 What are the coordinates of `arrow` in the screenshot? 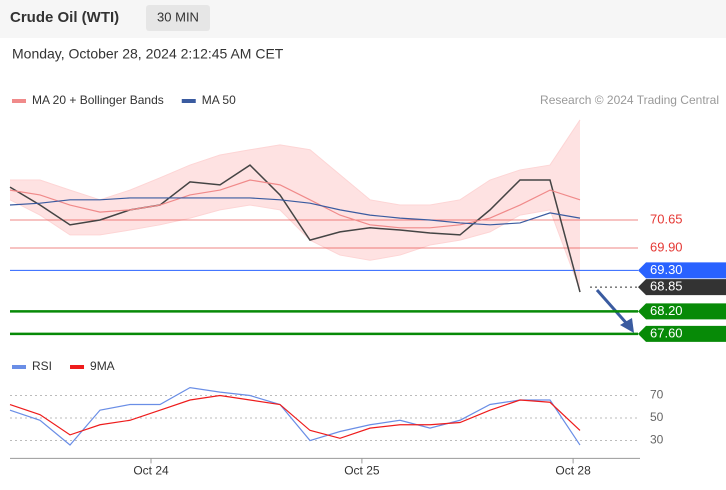 It's located at (612, 307).